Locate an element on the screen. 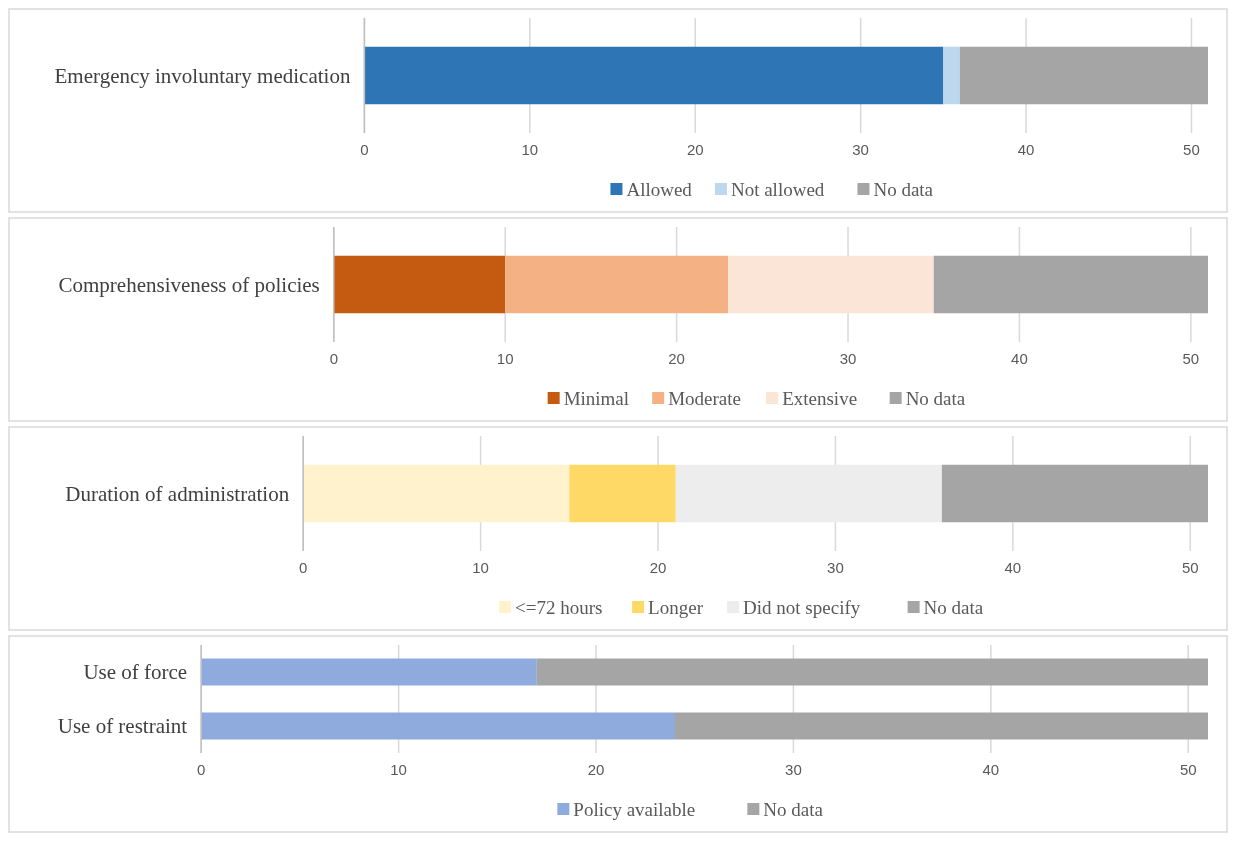 The width and height of the screenshot is (1238, 845). legend-label: <=72 hours is located at coordinates (559, 607).